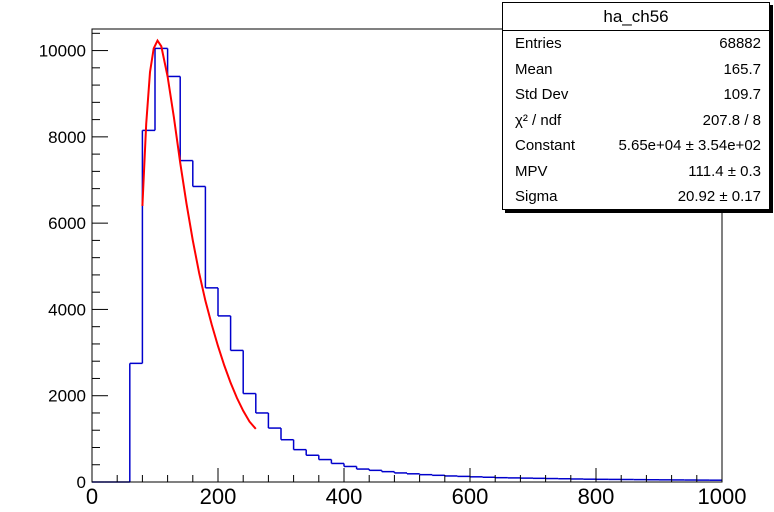 This screenshot has height=512, width=774. I want to click on stats-title: ha_ch56, so click(636, 17).